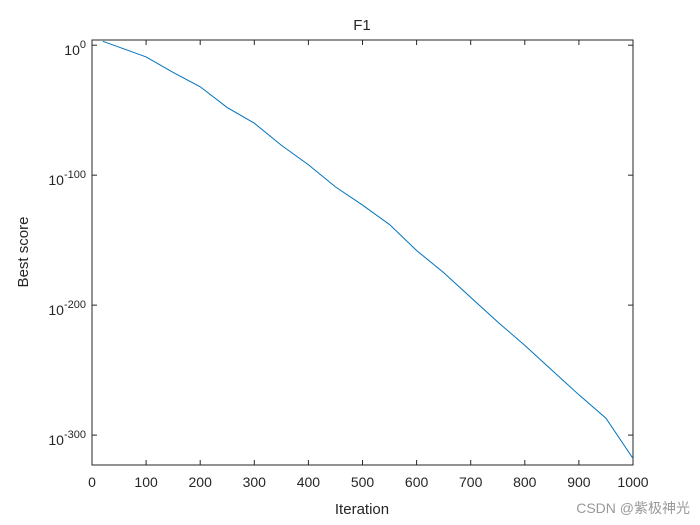 This screenshot has width=700, height=525. What do you see at coordinates (67, 308) in the screenshot?
I see `y-tick-label: 10-200` at bounding box center [67, 308].